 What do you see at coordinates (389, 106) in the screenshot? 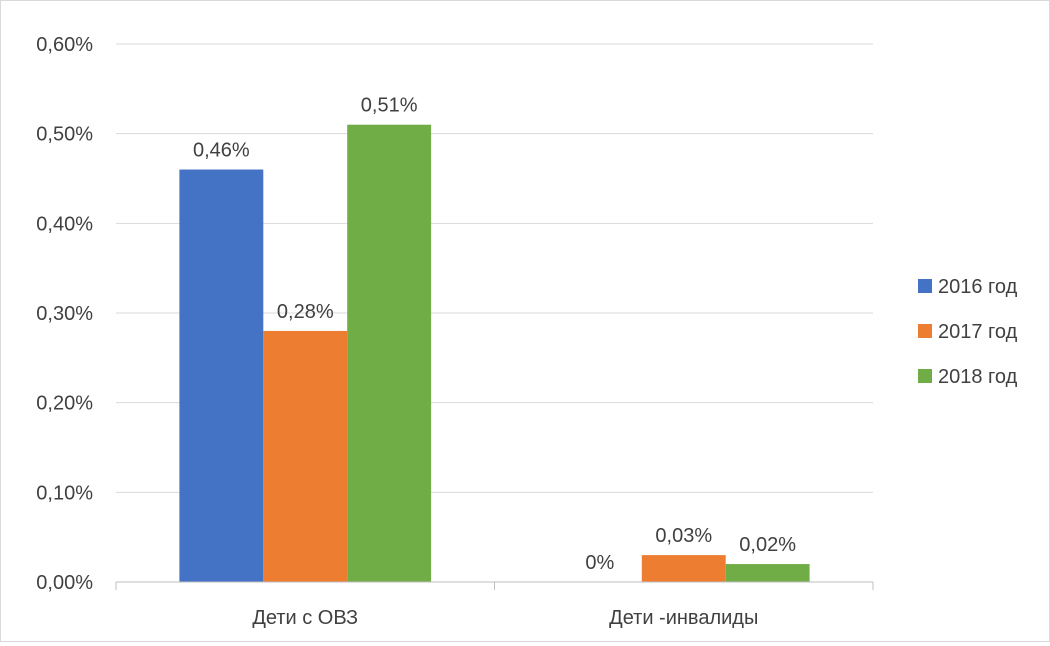
I see `data-label: 0,51%` at bounding box center [389, 106].